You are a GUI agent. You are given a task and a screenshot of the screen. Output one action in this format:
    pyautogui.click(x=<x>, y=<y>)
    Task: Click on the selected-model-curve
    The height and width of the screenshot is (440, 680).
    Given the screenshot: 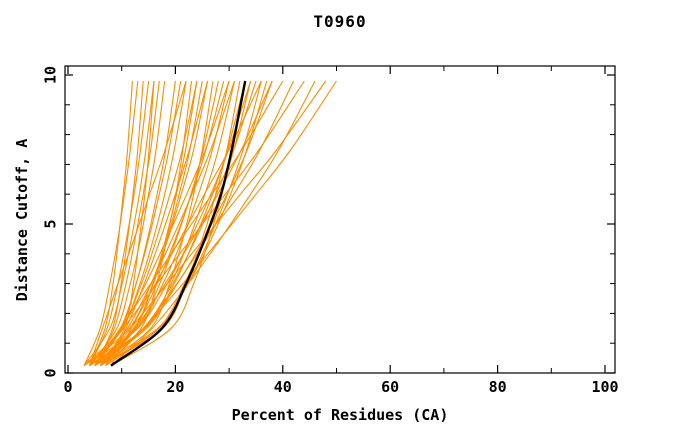 What is the action you would take?
    pyautogui.click(x=178, y=223)
    